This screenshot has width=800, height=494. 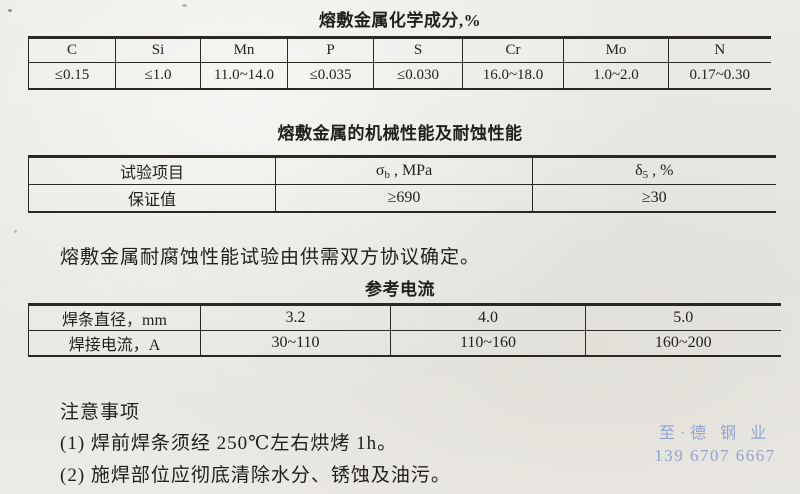 What do you see at coordinates (418, 76) in the screenshot?
I see `value-cell-s: ≤0.030` at bounding box center [418, 76].